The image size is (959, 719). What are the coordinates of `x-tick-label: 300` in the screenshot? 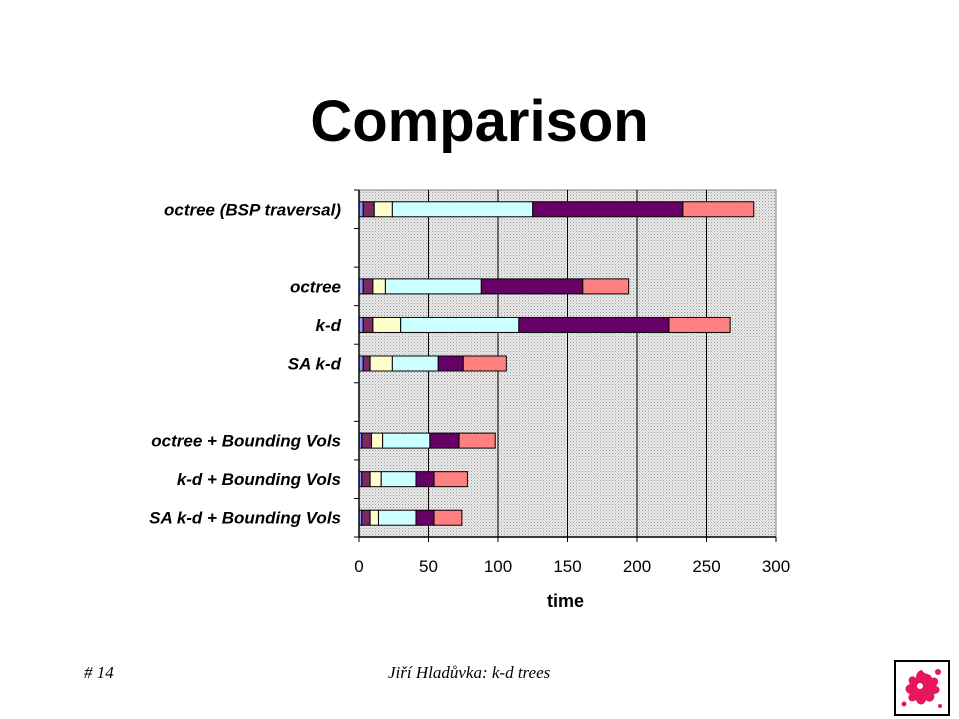 It's located at (776, 566).